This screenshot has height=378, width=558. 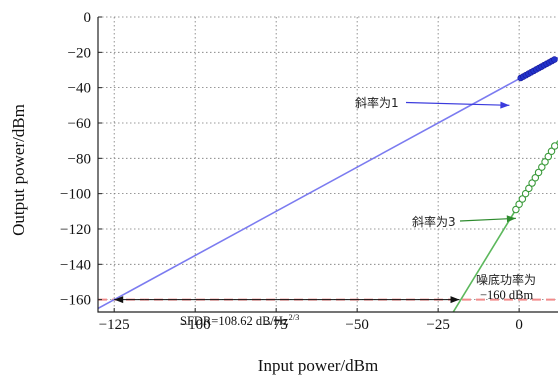 What do you see at coordinates (79, 159) in the screenshot?
I see `y-tick-label: −80` at bounding box center [79, 159].